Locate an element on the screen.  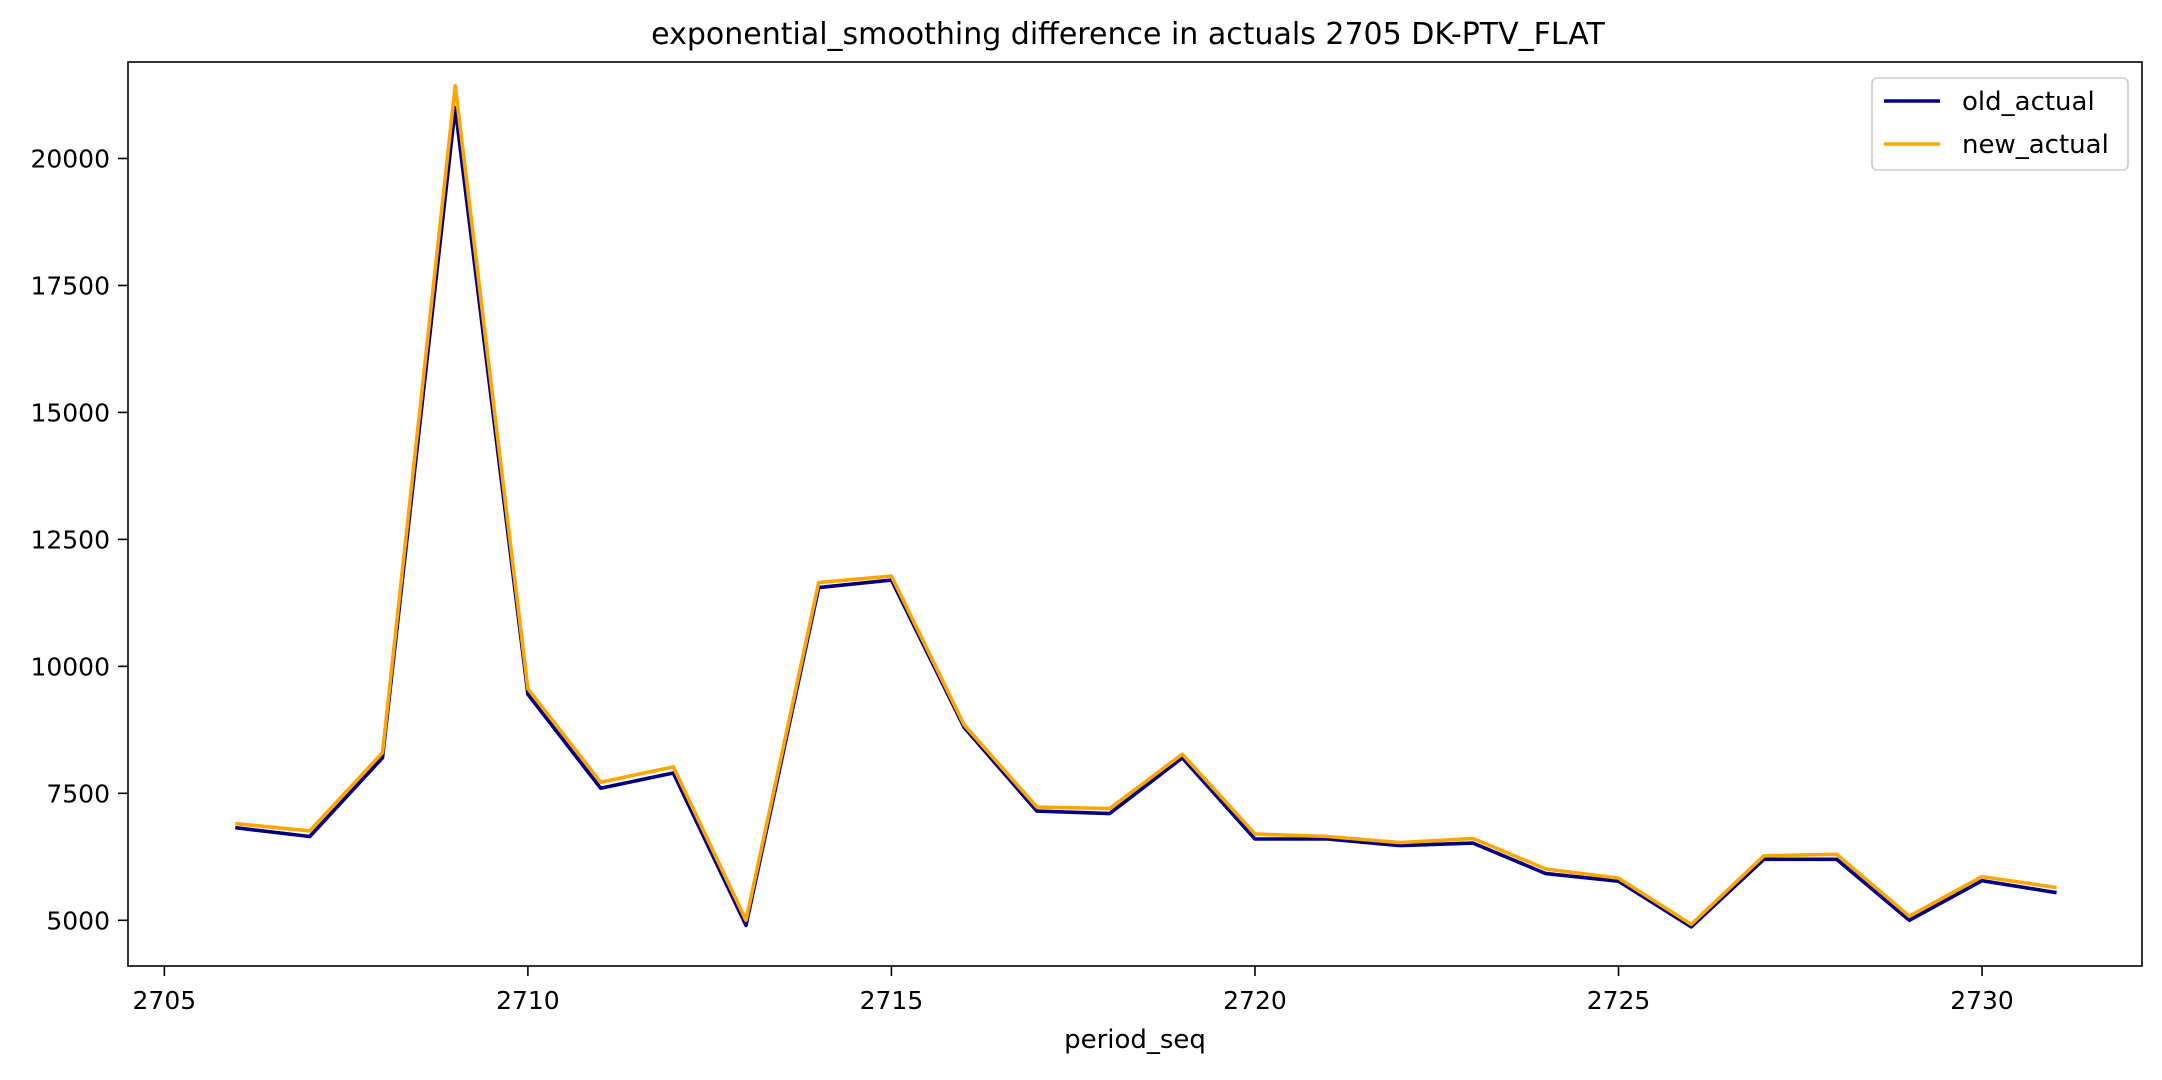
x-tick-label: 2720 is located at coordinates (1255, 1000).